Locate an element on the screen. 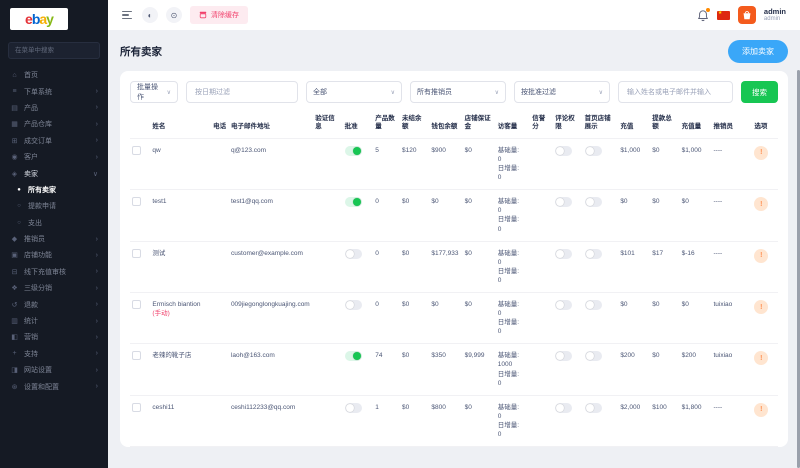  date-filter-input is located at coordinates (242, 92).